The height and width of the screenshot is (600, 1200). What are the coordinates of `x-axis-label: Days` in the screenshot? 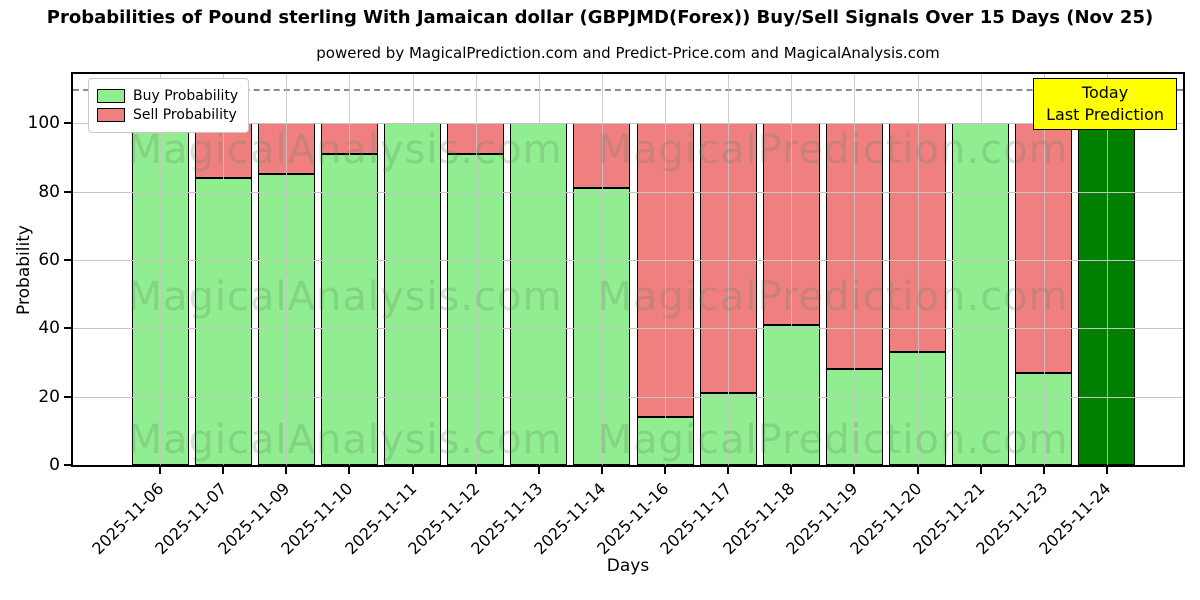 It's located at (628, 566).